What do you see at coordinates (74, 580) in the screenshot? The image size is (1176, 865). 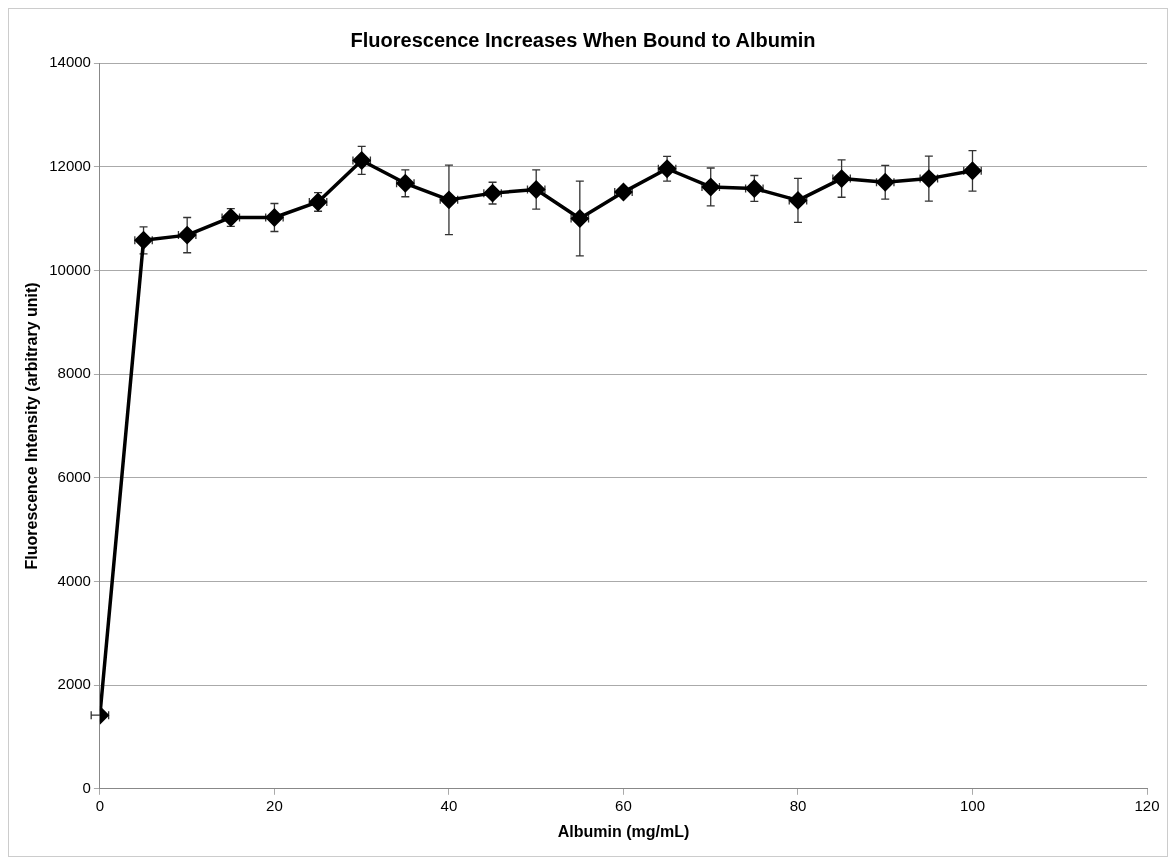 I see `y-tick-label: 4000` at bounding box center [74, 580].